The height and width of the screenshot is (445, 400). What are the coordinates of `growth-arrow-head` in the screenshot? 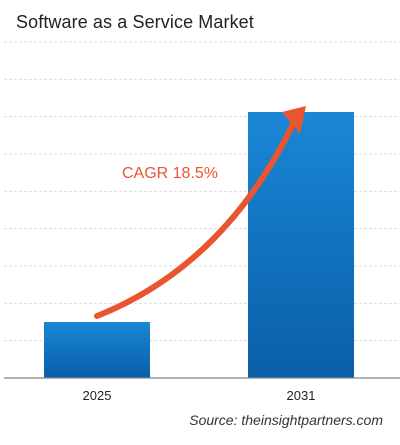 It's located at (294, 120).